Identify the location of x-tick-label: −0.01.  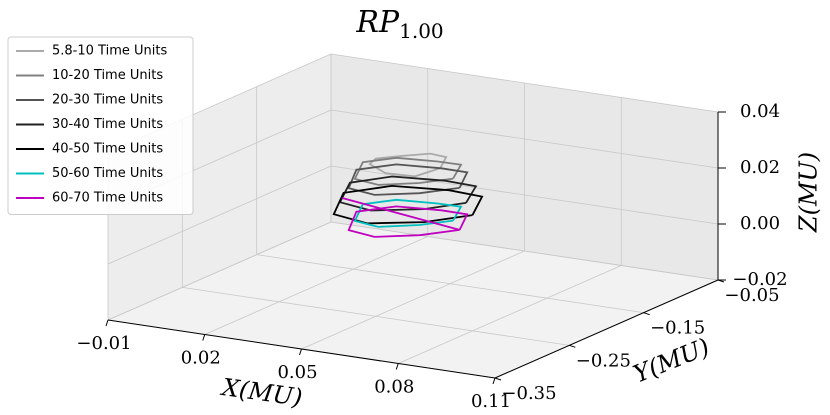
(103, 343).